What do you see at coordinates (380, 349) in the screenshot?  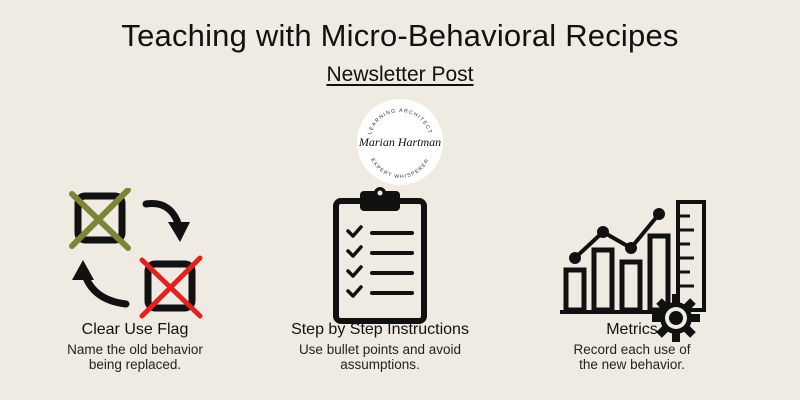 I see `desc-line: Use bullet points and avoid` at bounding box center [380, 349].